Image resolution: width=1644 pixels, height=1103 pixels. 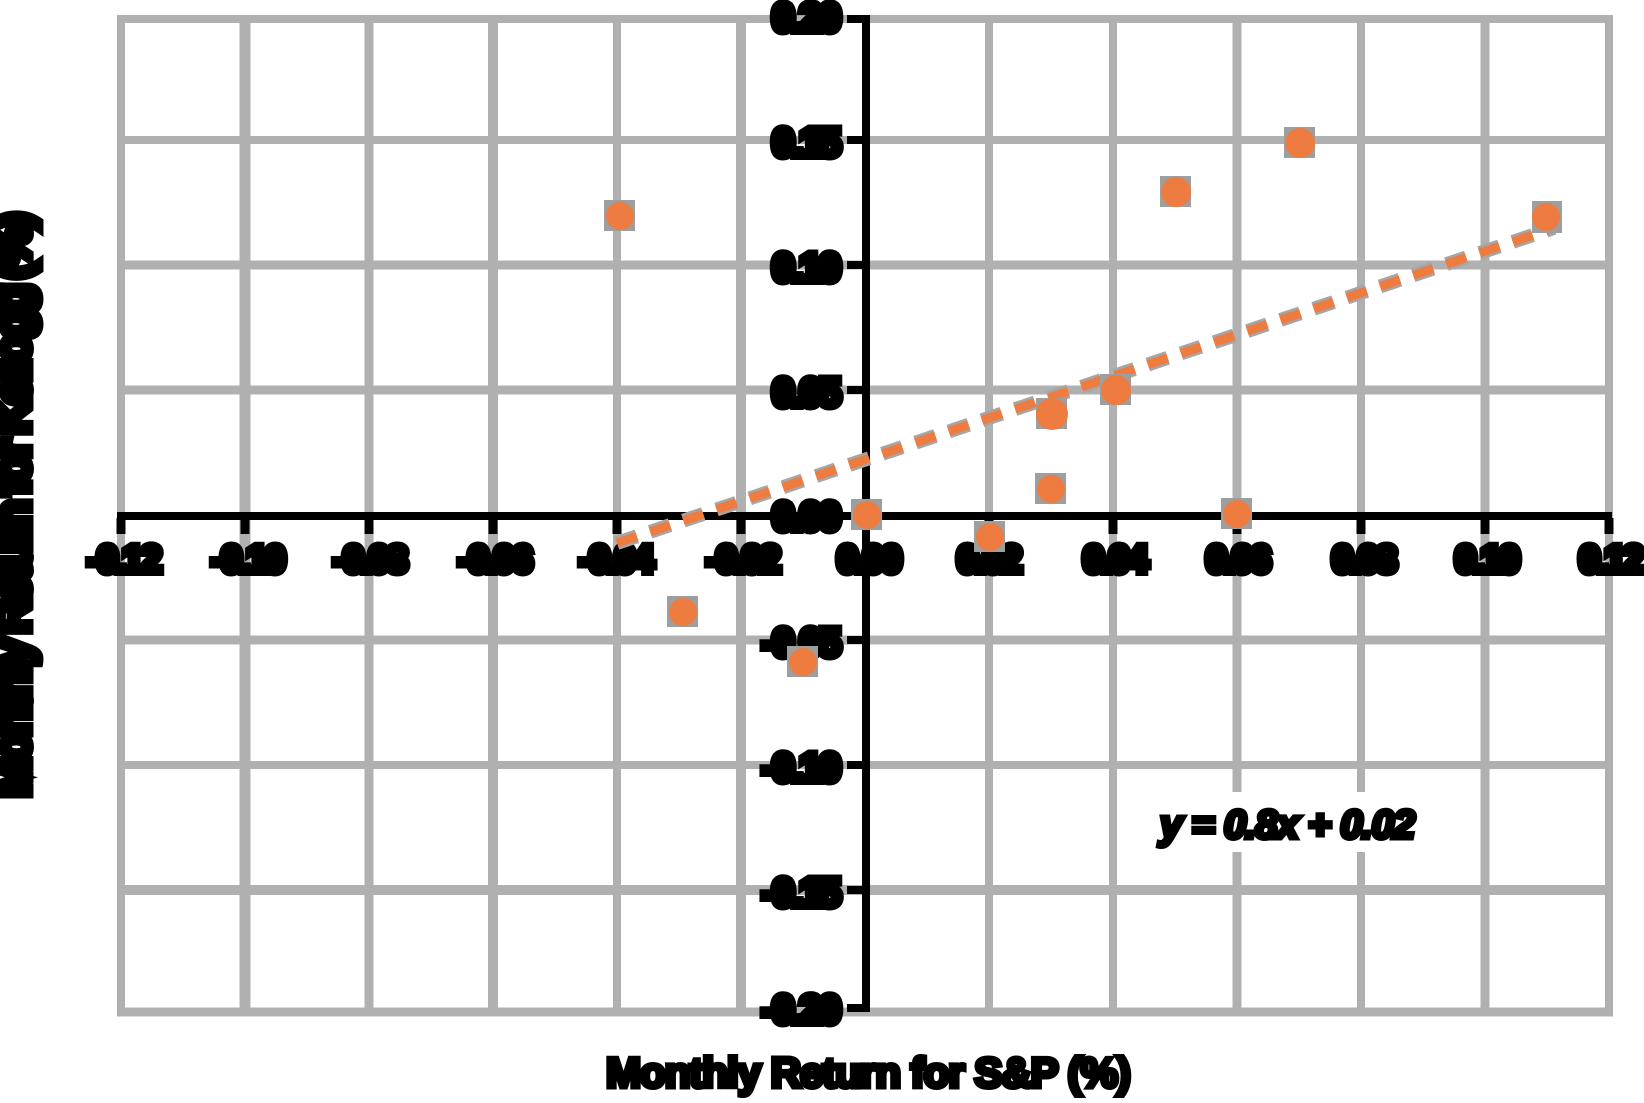 What do you see at coordinates (801, 893) in the screenshot?
I see `svg-text: -0.15` at bounding box center [801, 893].